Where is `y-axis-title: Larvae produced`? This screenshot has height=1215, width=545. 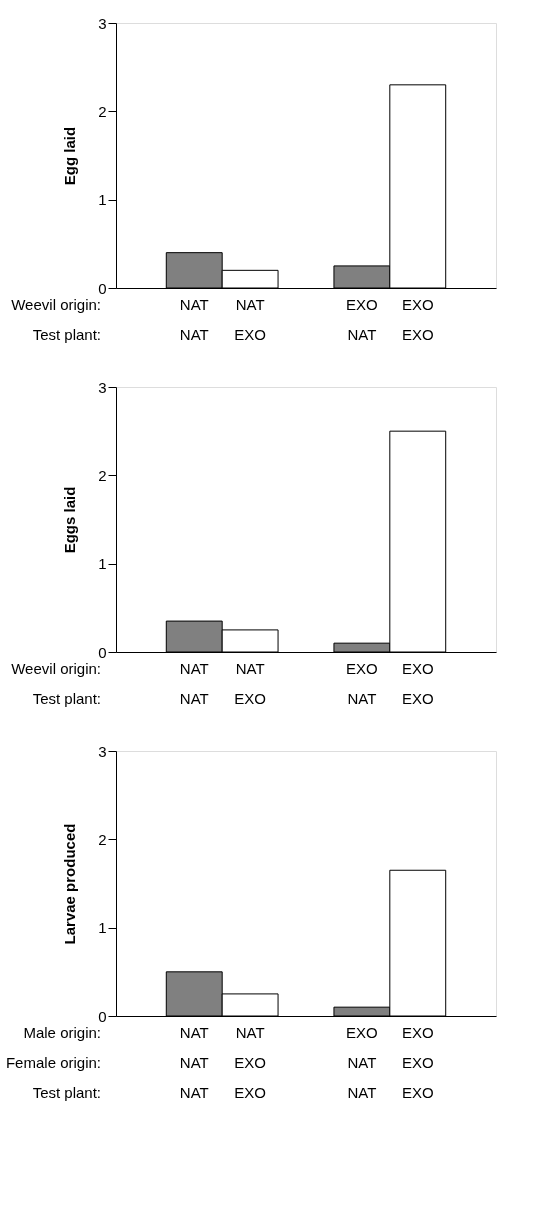
y-axis-title: Larvae produced is located at coordinates (70, 884).